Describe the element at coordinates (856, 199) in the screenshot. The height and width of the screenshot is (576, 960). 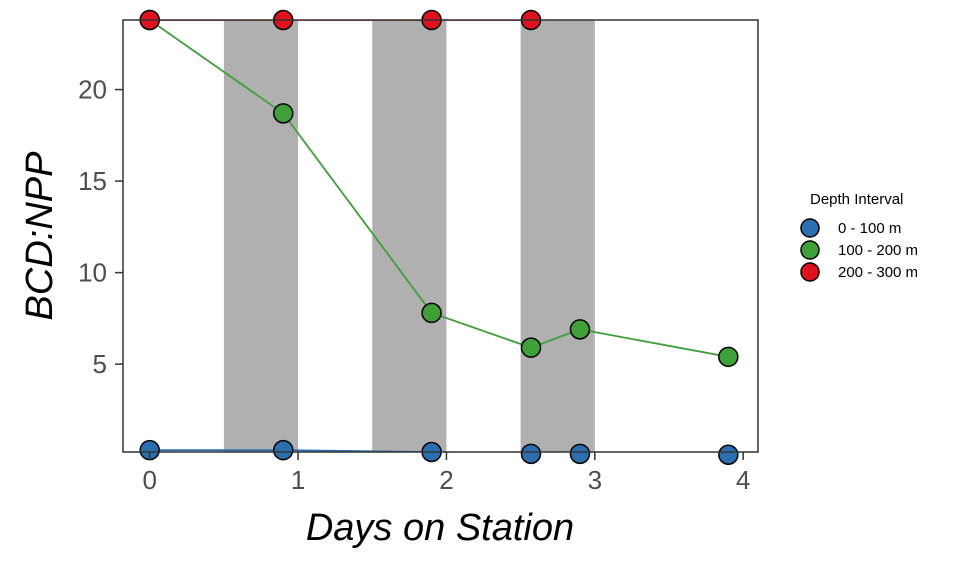
I see `legend-title: Depth Interval` at that location.